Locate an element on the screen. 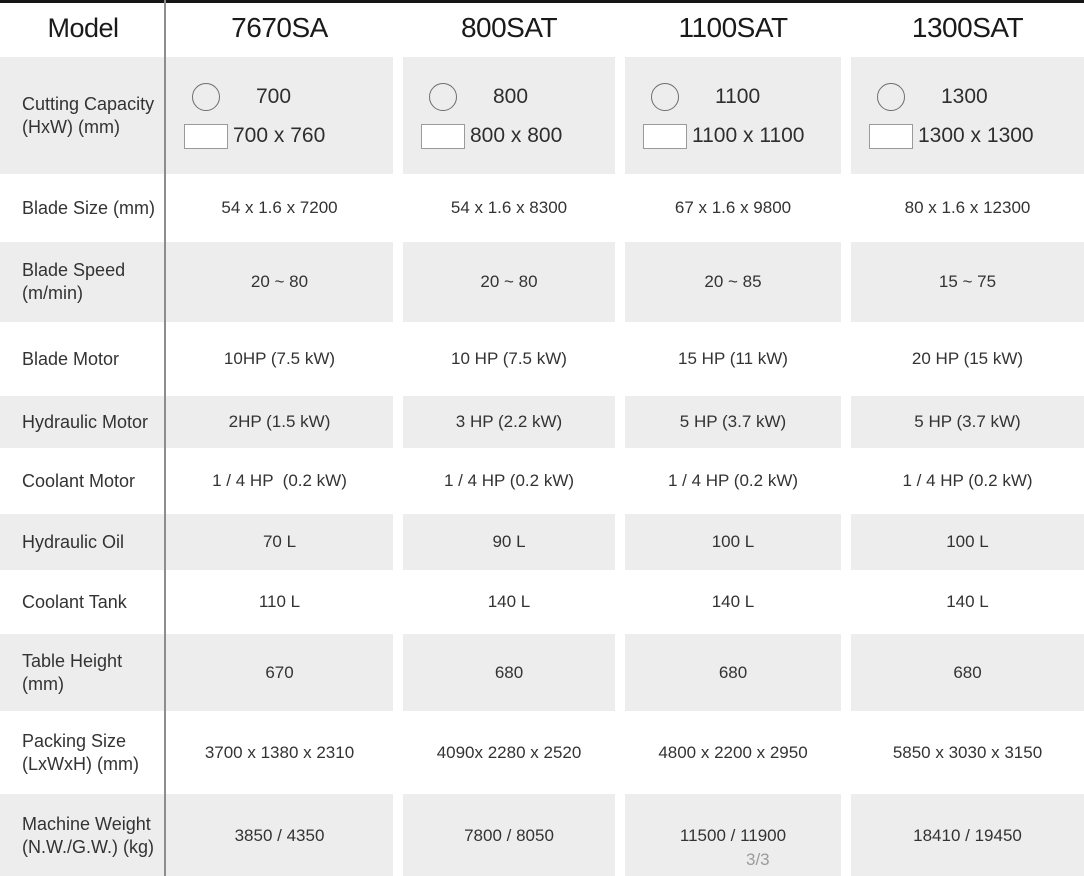  round-capacity-value: 700 is located at coordinates (274, 96).